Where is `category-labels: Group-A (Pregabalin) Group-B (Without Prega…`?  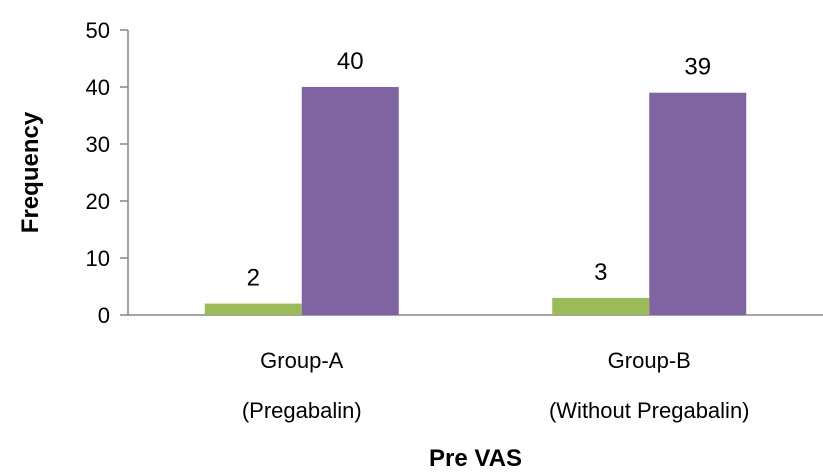
category-labels: Group-A (Pregabalin) Group-B (Without Prega… is located at coordinates (496, 385).